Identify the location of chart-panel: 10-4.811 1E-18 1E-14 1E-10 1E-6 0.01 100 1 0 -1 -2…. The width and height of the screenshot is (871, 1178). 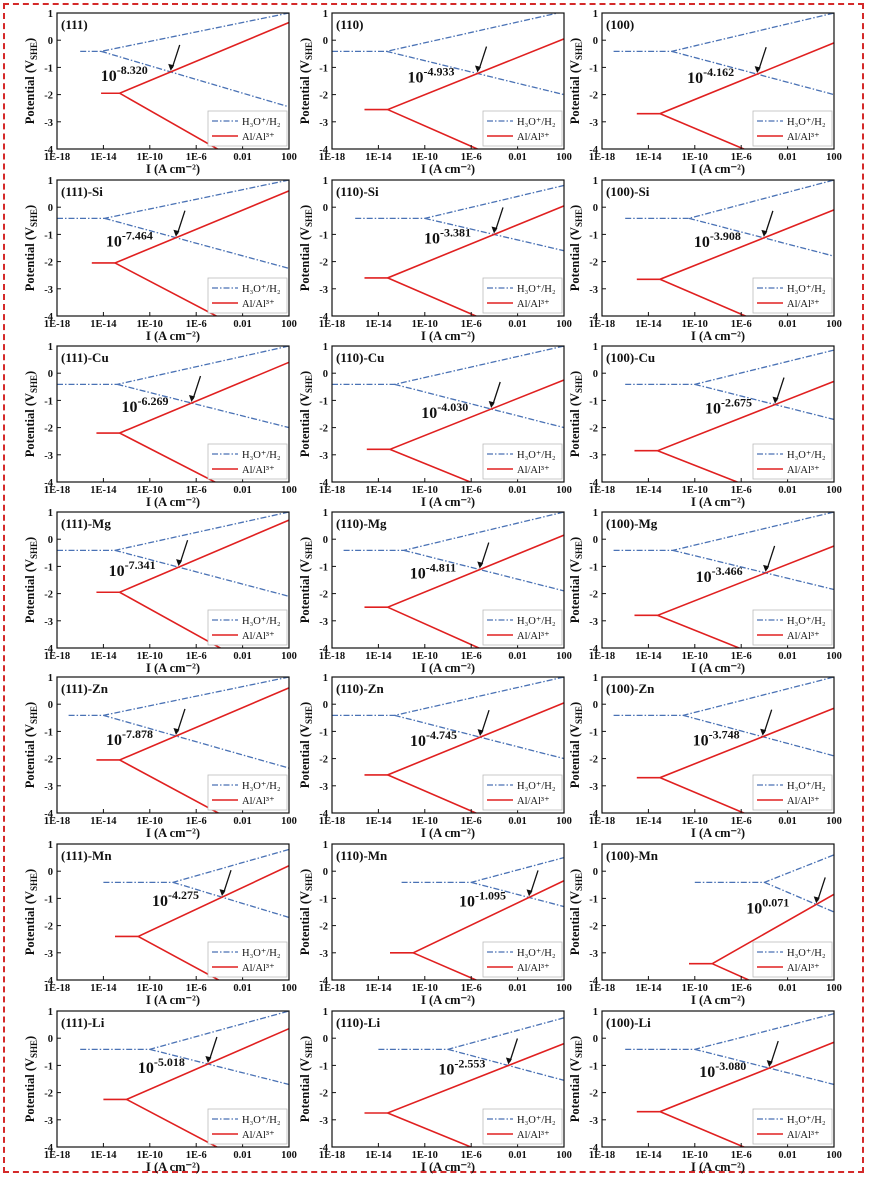
(435, 591).